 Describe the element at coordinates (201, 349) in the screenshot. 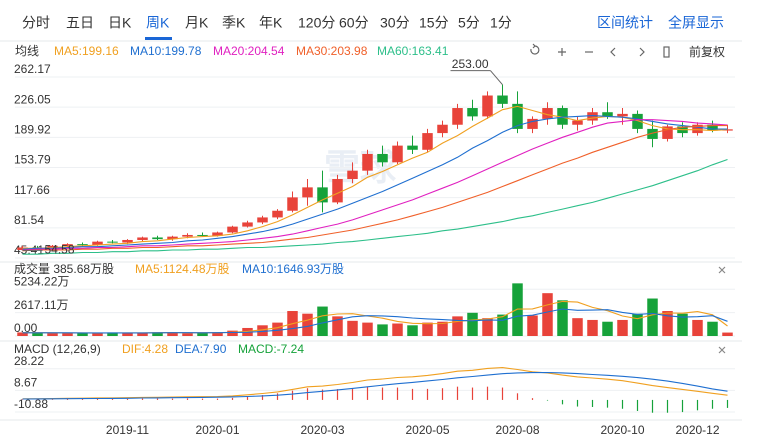

I see `legend-entry: DEA:7.90` at that location.